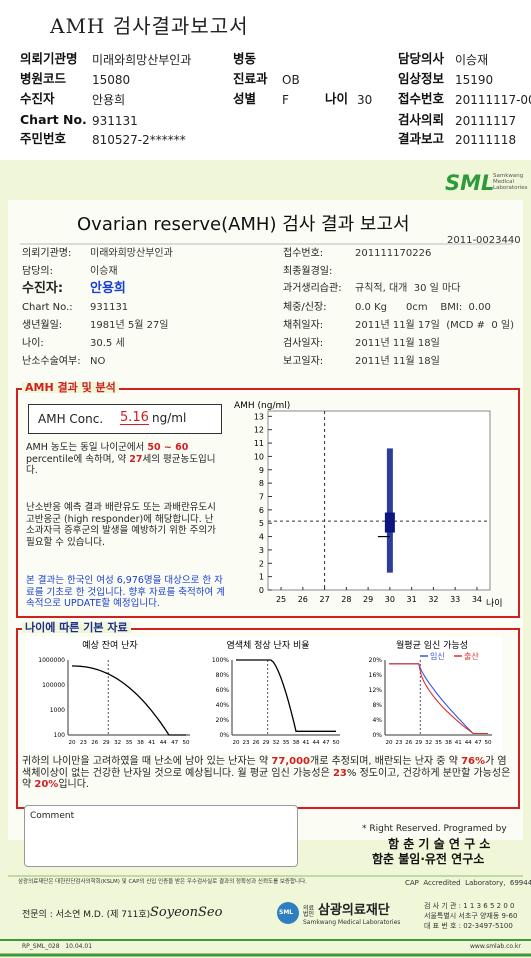 This screenshot has height=958, width=531. I want to click on y-tick-label: 6, so click(261, 510).